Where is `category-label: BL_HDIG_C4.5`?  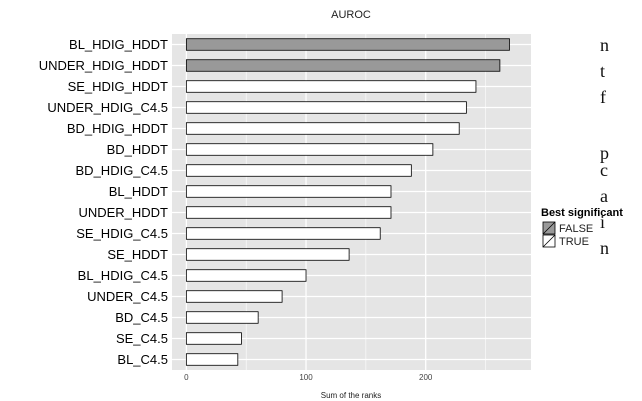
category-label: BL_HDIG_C4.5 is located at coordinates (123, 275).